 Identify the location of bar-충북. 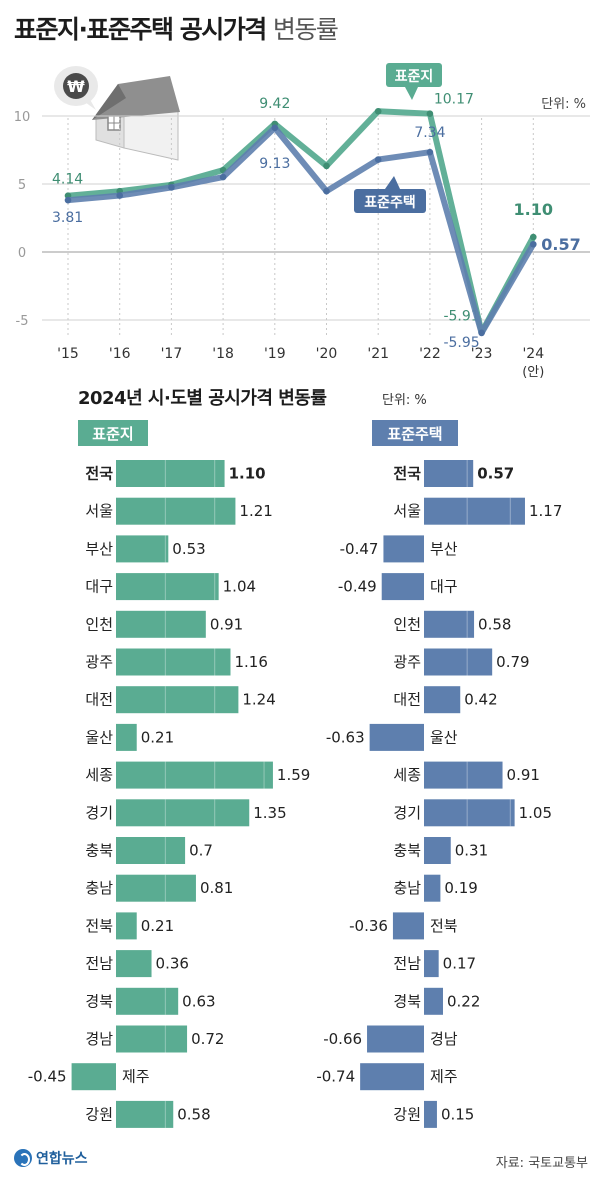
(151, 850).